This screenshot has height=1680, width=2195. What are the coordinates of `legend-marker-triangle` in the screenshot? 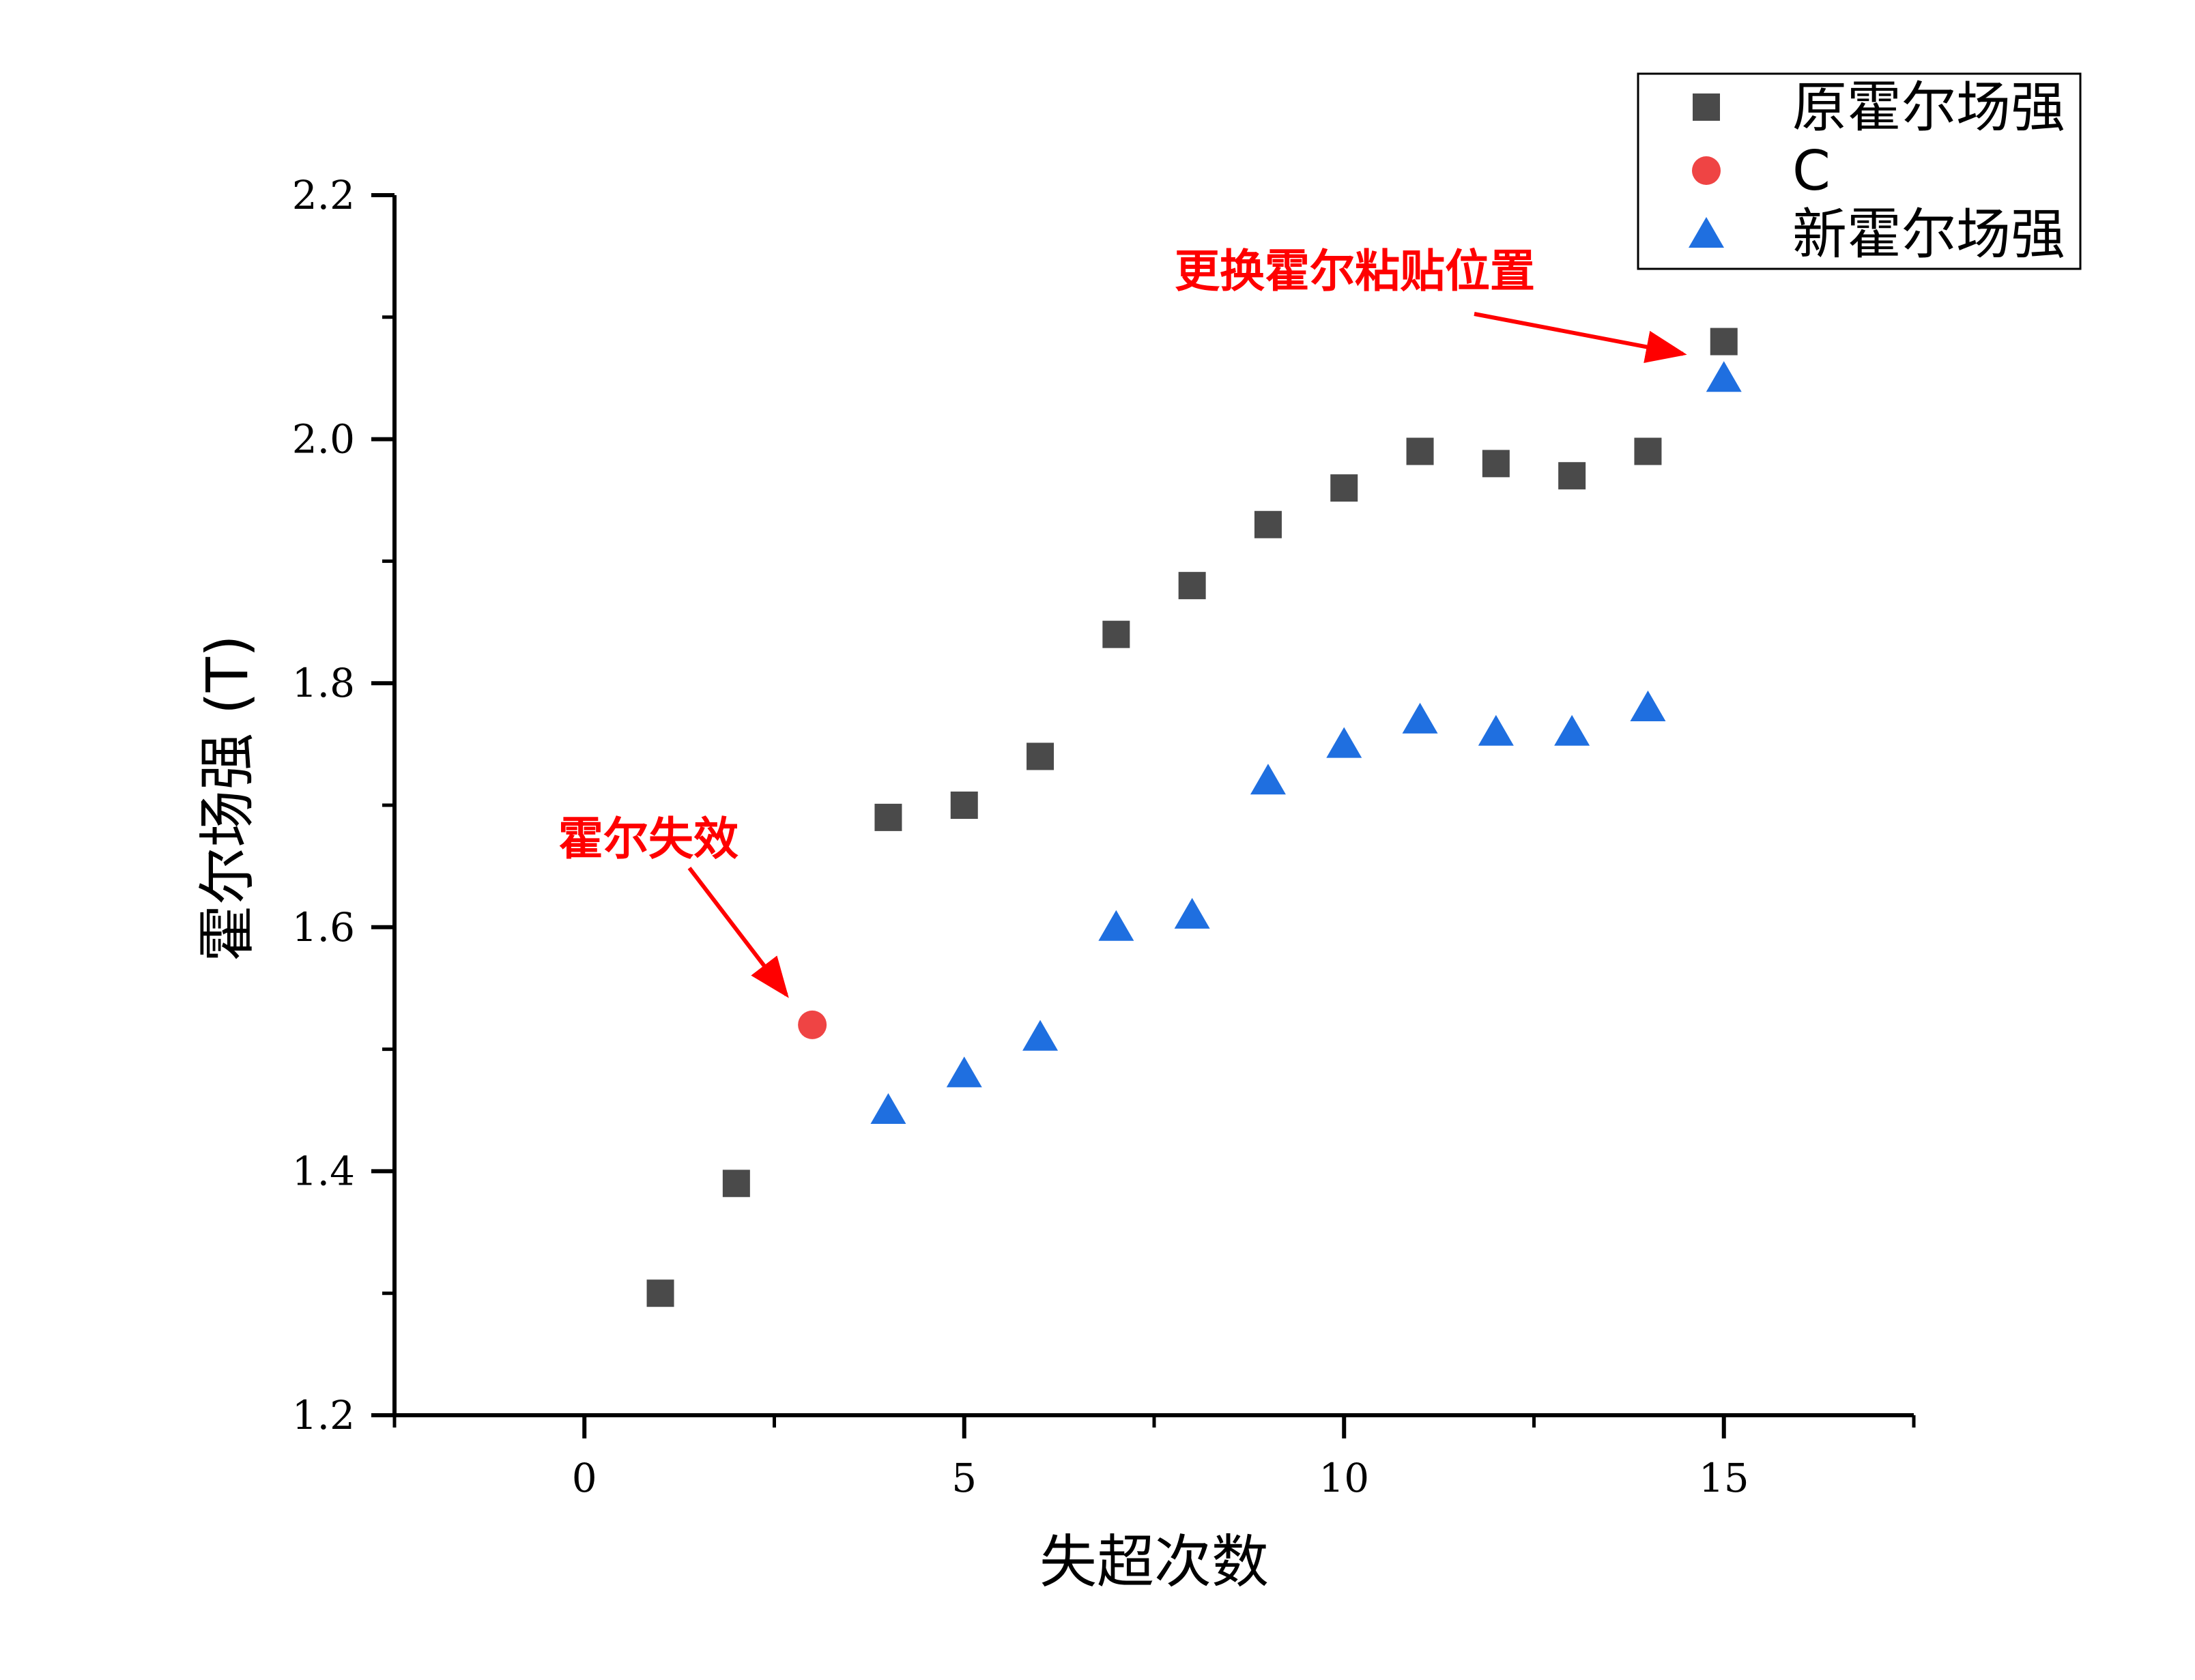 It's located at (1706, 232).